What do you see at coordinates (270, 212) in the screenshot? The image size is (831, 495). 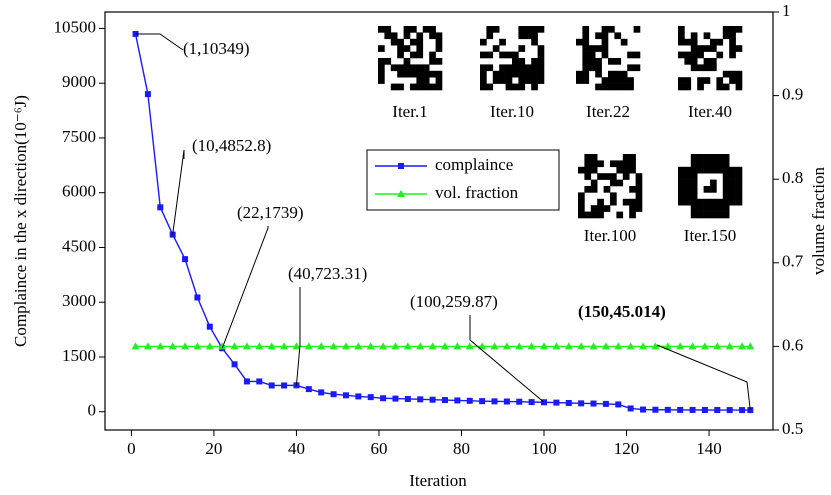 I see `annotation: (22,1739)` at bounding box center [270, 212].